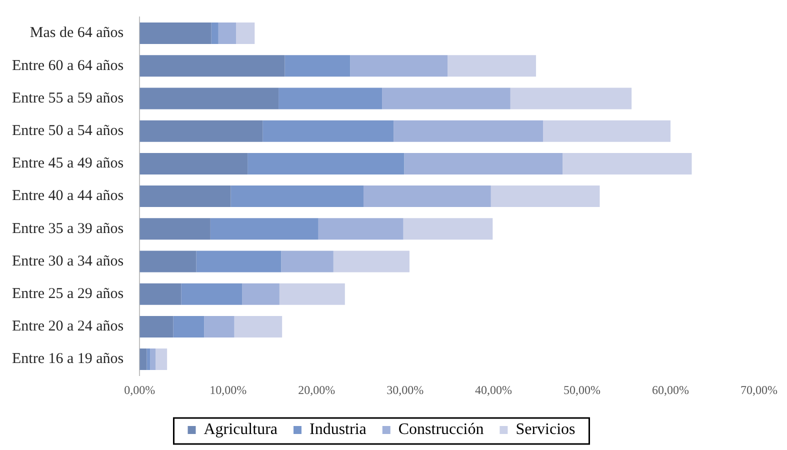 The width and height of the screenshot is (787, 450). What do you see at coordinates (546, 429) in the screenshot?
I see `legend-label: Servicios` at bounding box center [546, 429].